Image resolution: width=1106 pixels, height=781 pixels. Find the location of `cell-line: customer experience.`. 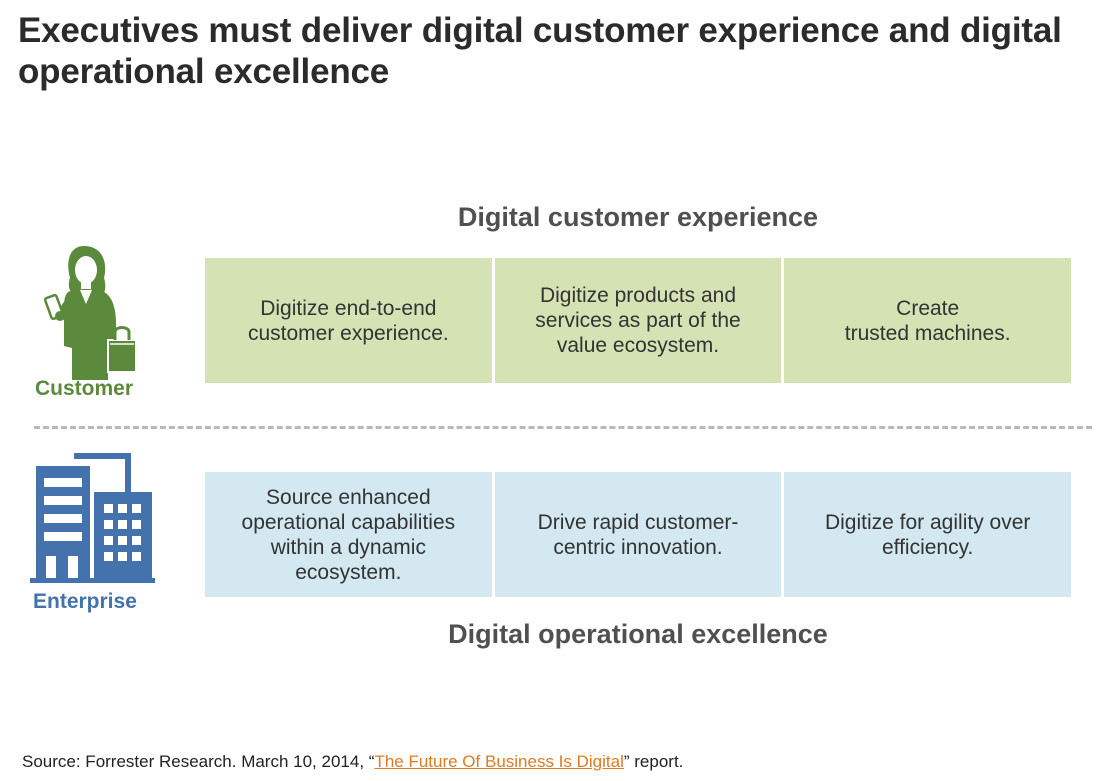

cell-line: customer experience. is located at coordinates (348, 333).